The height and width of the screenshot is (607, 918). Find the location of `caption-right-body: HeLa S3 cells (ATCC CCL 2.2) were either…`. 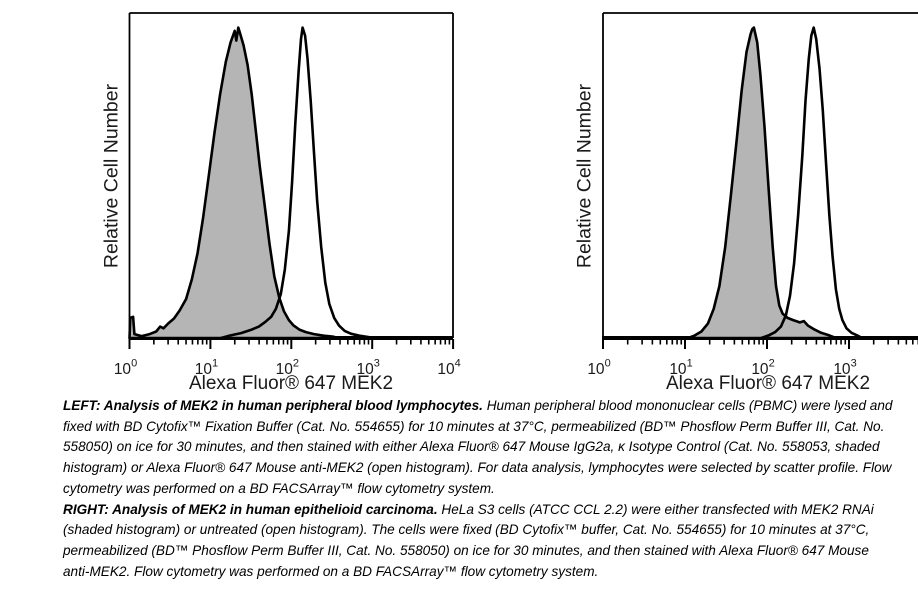

caption-right-body: HeLa S3 cells (ATCC CCL 2.2) were either… is located at coordinates (468, 540).